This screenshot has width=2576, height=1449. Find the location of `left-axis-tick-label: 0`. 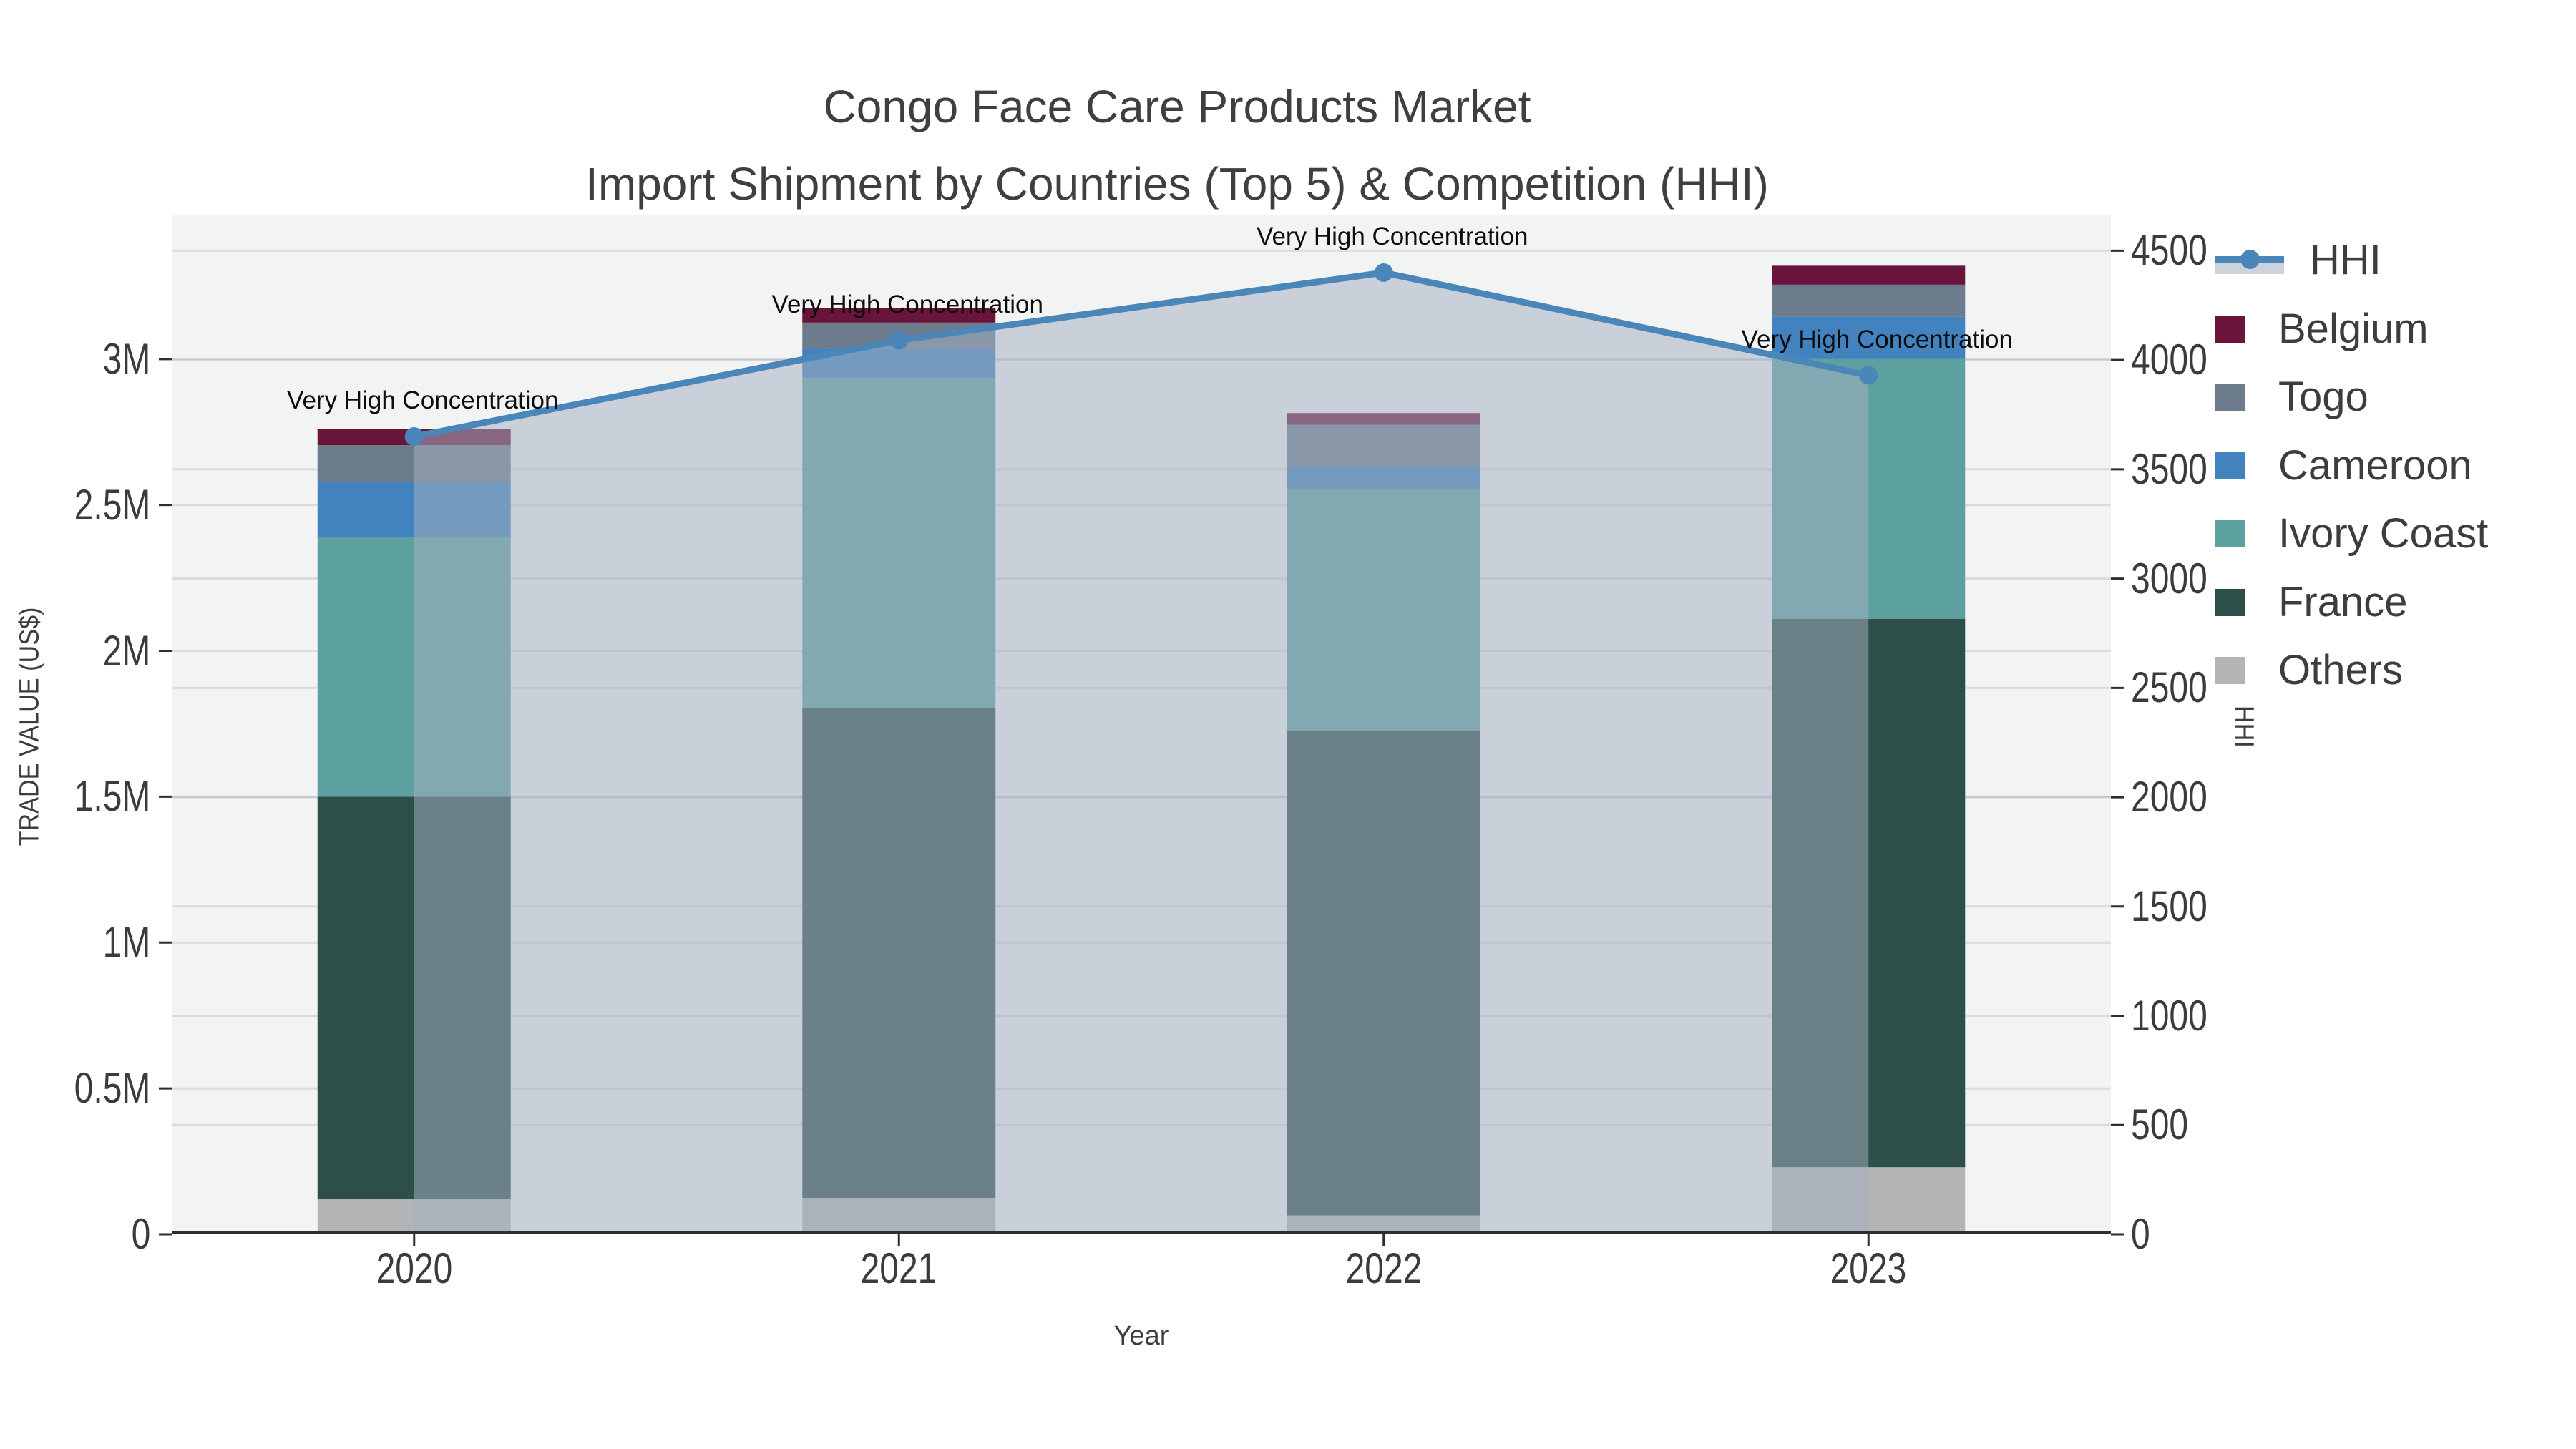

left-axis-tick-label: 0 is located at coordinates (140, 1234).